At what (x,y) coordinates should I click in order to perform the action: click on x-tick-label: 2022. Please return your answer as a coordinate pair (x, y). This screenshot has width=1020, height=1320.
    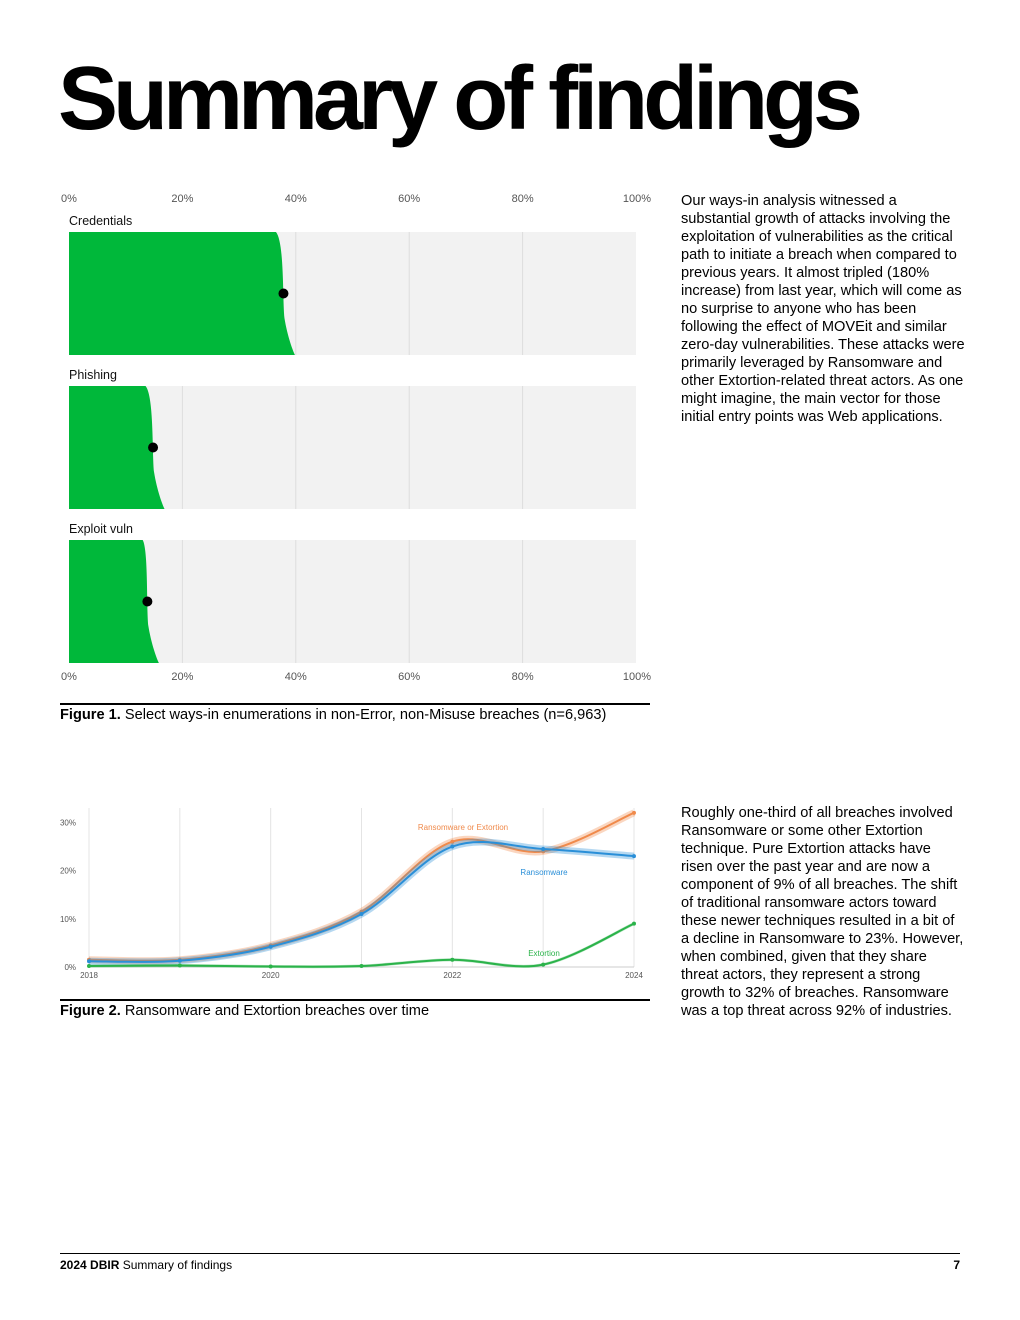
    Looking at the image, I should click on (452, 975).